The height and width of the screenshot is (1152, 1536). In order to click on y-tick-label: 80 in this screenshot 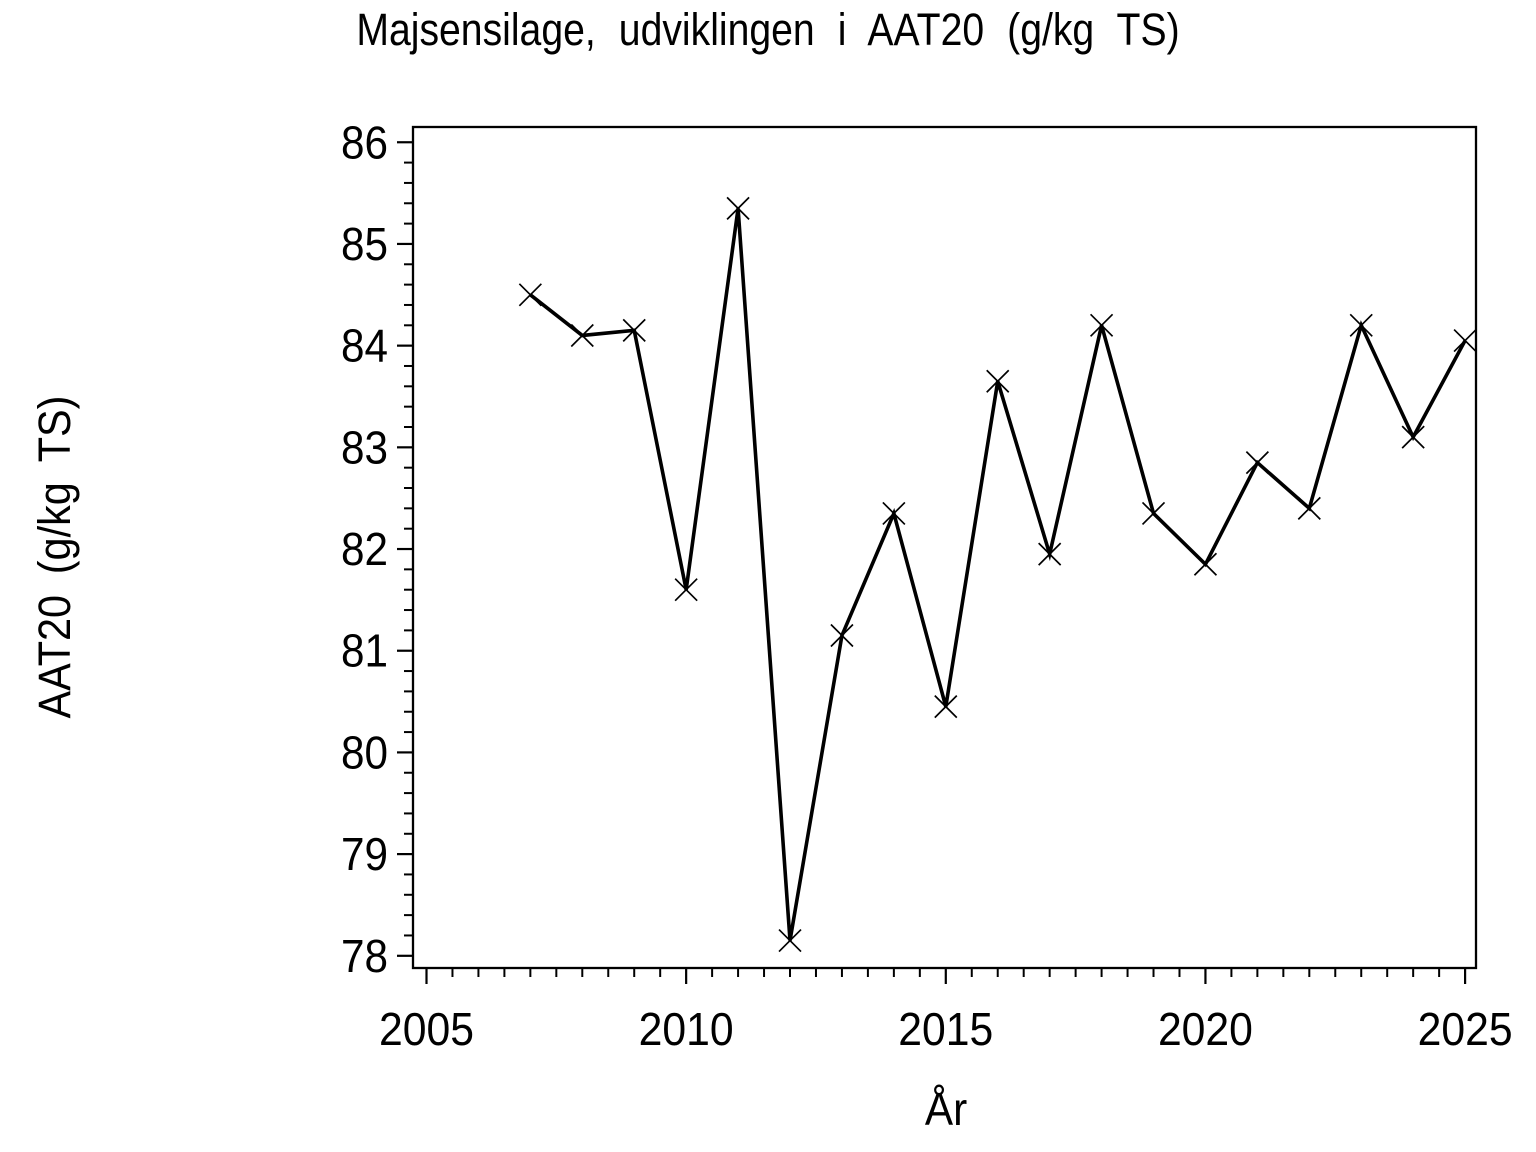, I will do `click(364, 752)`.